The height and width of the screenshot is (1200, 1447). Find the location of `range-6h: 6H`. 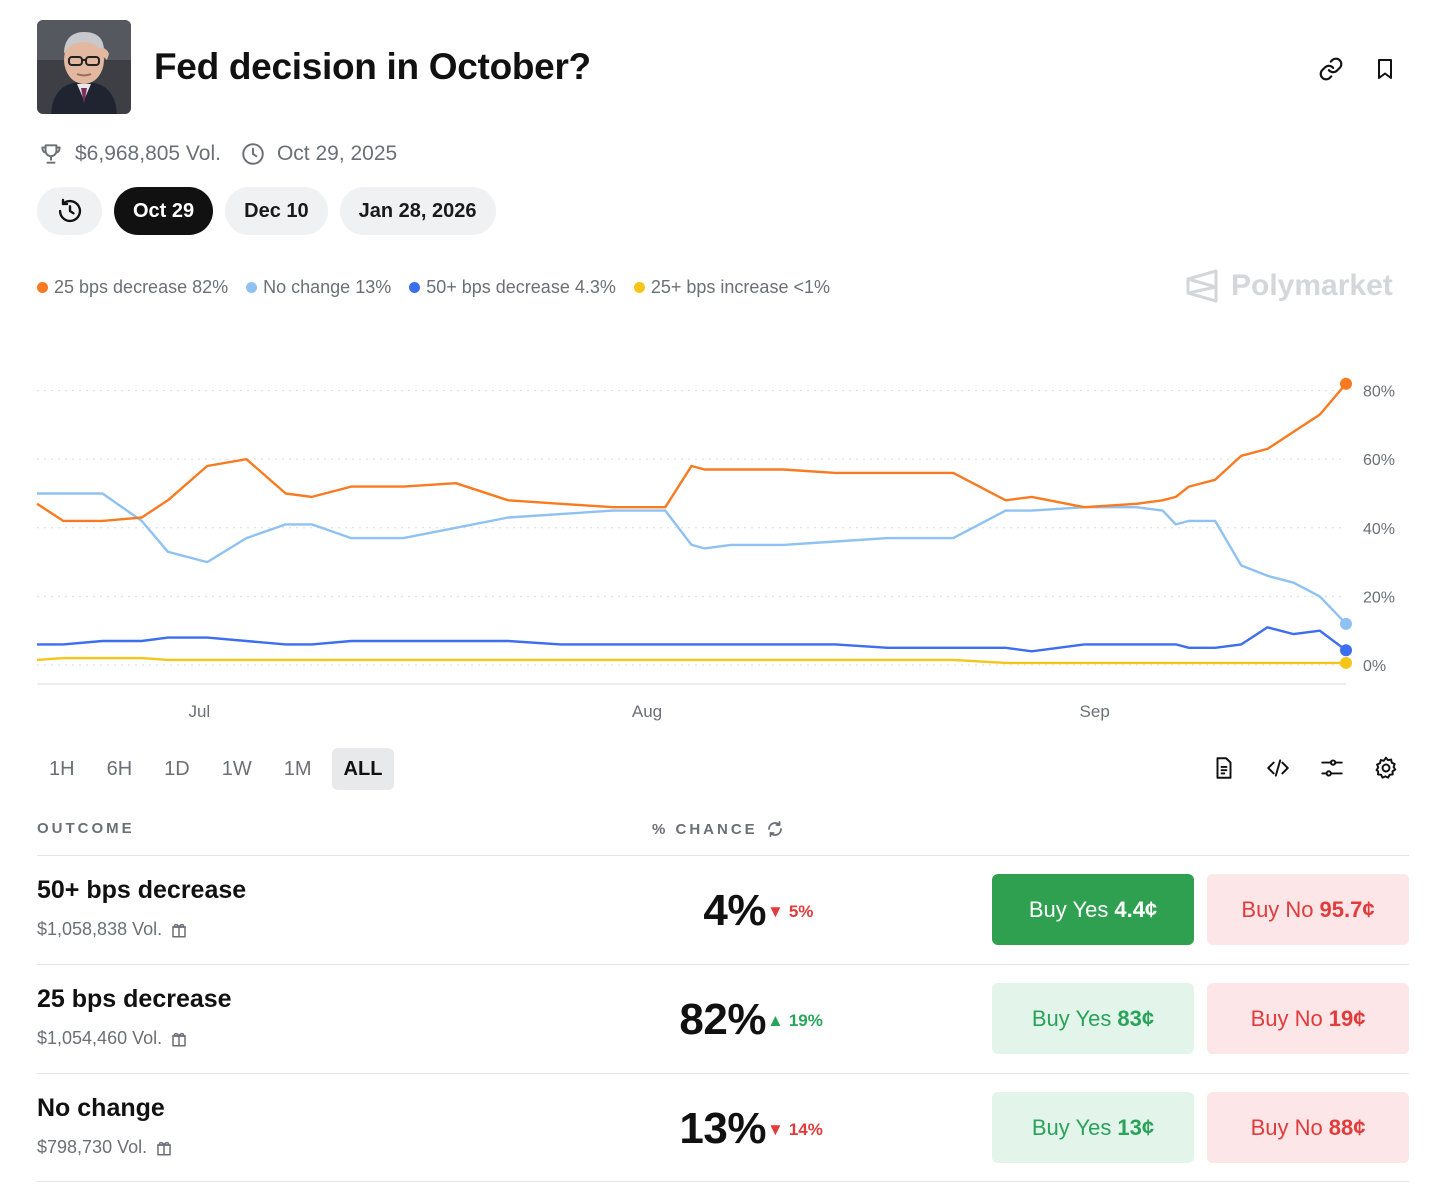

range-6h: 6H is located at coordinates (119, 768).